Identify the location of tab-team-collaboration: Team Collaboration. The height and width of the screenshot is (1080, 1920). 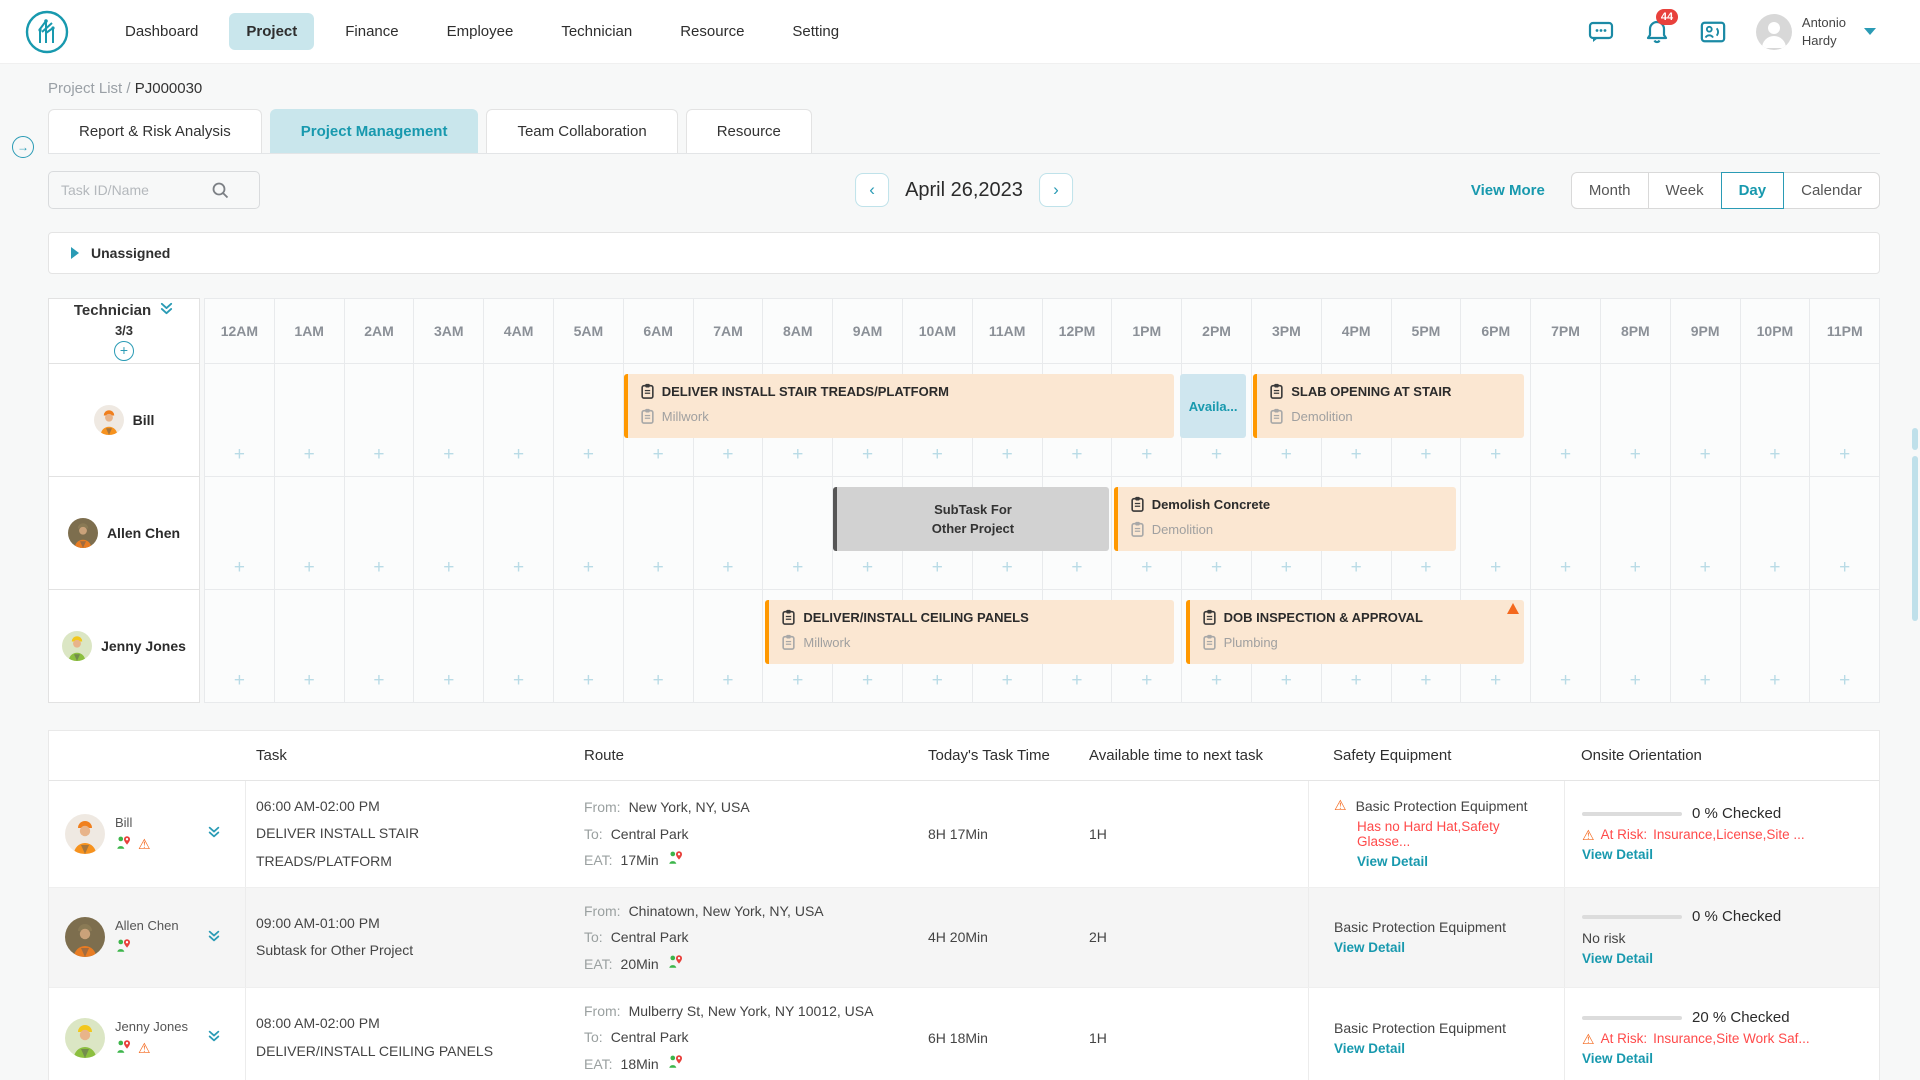
(582, 131).